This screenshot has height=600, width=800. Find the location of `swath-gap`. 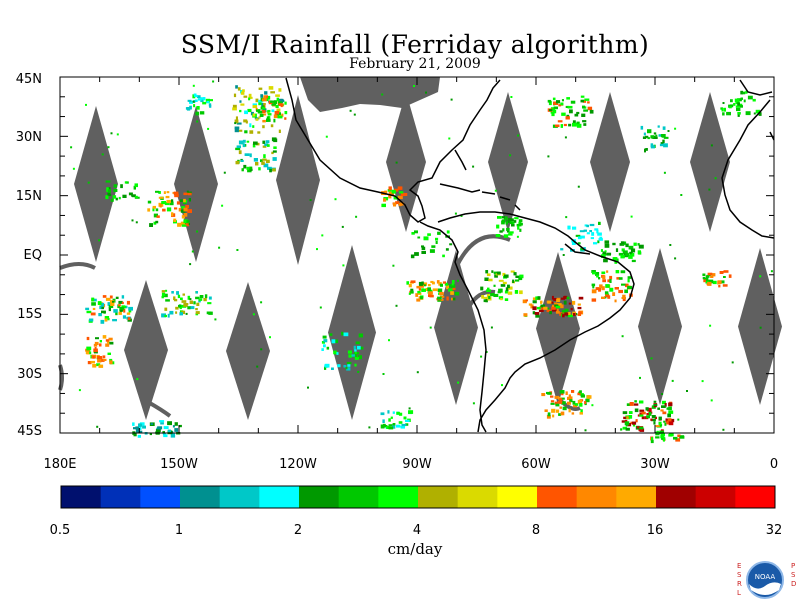

swath-gap is located at coordinates (196, 184).